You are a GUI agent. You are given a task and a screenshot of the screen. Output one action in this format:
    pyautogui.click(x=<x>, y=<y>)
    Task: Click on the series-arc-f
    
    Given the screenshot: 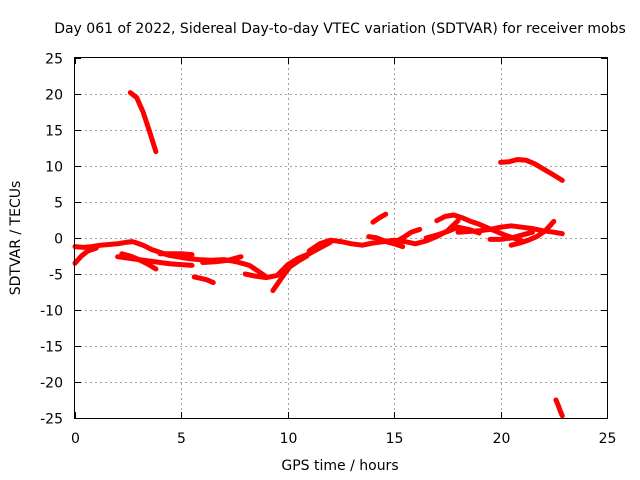 What is the action you would take?
    pyautogui.click(x=139, y=261)
    